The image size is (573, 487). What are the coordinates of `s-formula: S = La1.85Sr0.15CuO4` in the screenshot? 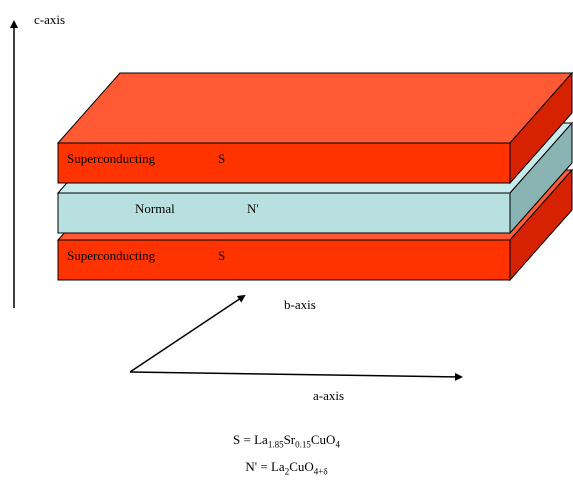 It's located at (286, 441).